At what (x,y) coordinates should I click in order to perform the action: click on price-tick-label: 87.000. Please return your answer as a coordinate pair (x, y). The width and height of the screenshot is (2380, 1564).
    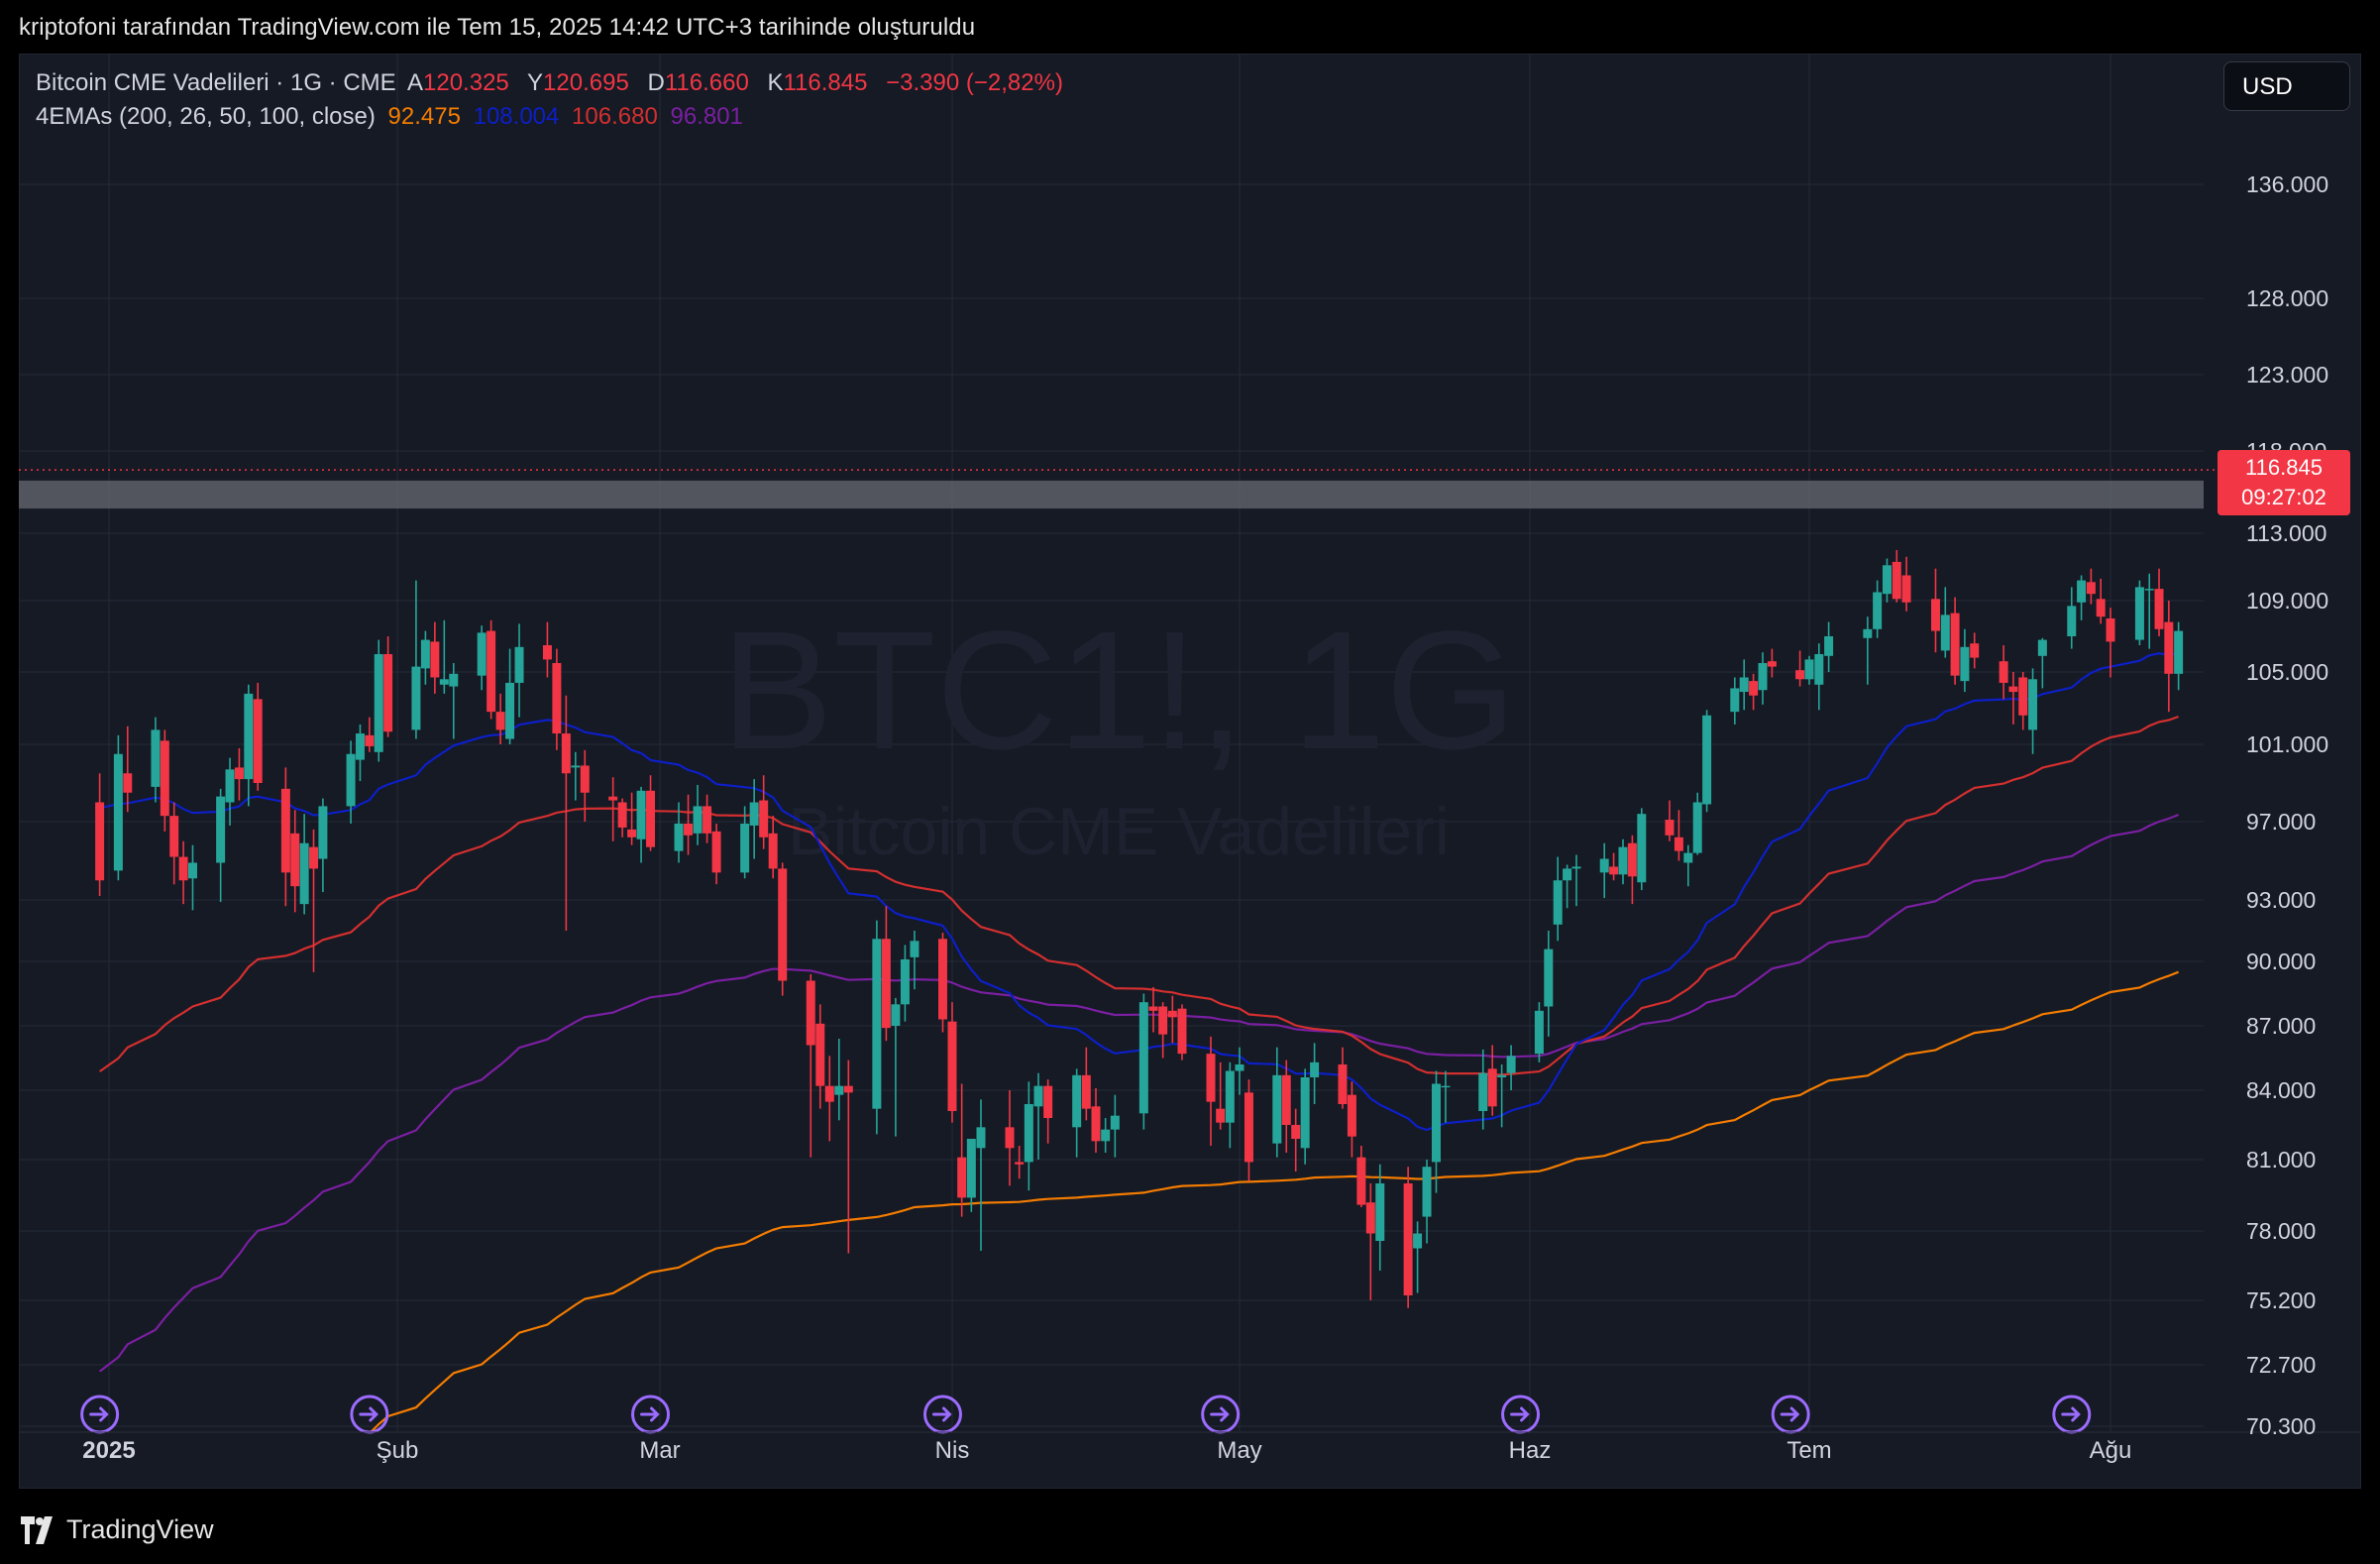
    Looking at the image, I should click on (2281, 1026).